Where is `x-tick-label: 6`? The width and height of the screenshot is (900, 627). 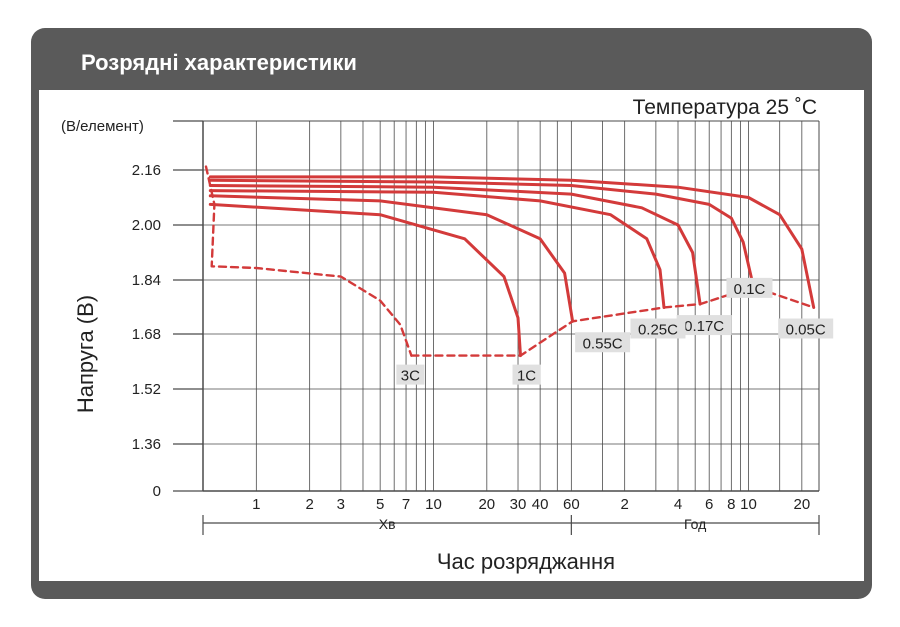 x-tick-label: 6 is located at coordinates (709, 504).